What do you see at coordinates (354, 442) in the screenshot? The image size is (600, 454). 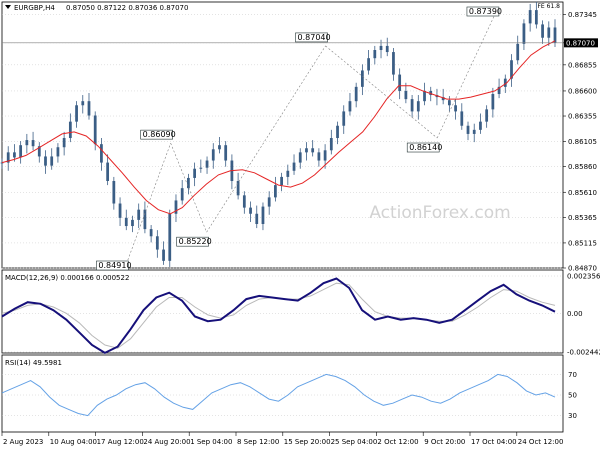 I see `x-tick-label: 25 Sep 04:00` at bounding box center [354, 442].